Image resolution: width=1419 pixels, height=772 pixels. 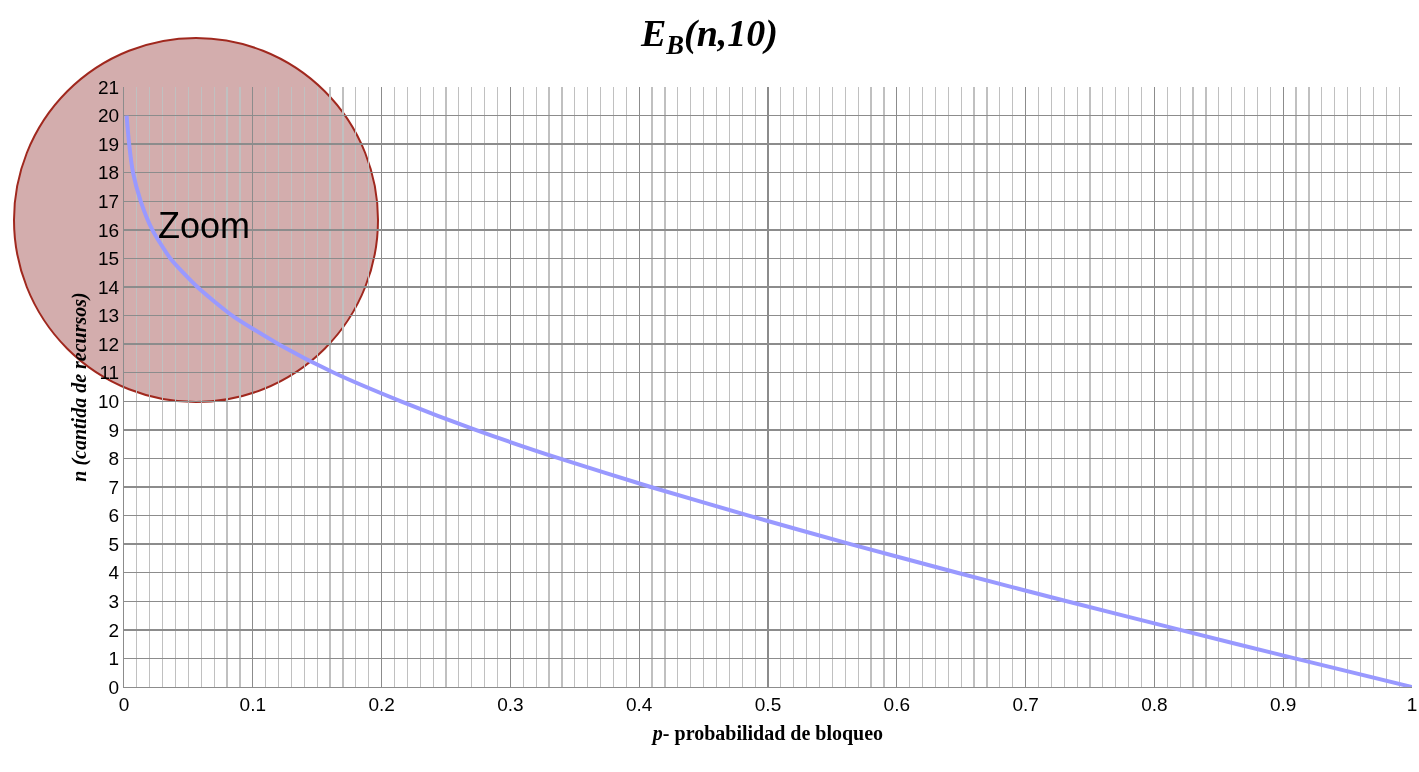 I want to click on y-tick-label: 19, so click(x=109, y=144).